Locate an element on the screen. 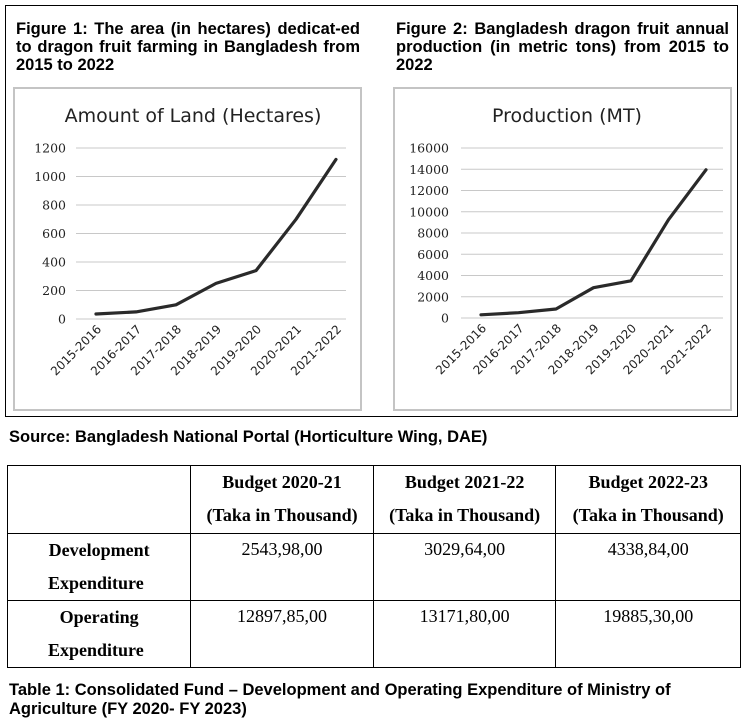  row-label: Operating Expenditure is located at coordinates (99, 634).